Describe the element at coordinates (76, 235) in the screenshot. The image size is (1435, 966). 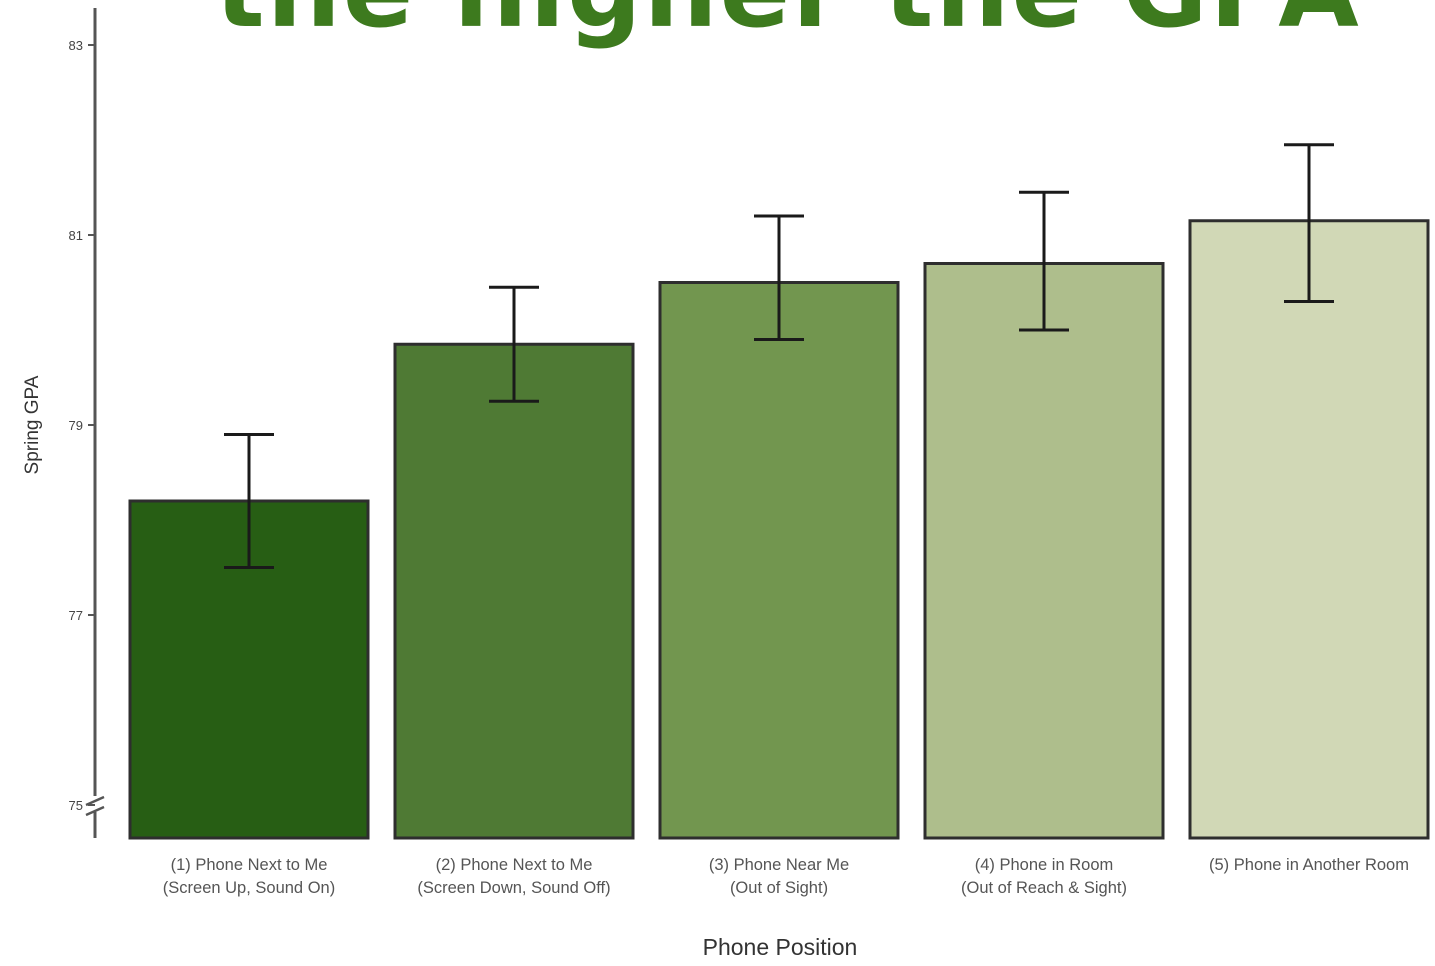
I see `y-tick-label: 81` at that location.